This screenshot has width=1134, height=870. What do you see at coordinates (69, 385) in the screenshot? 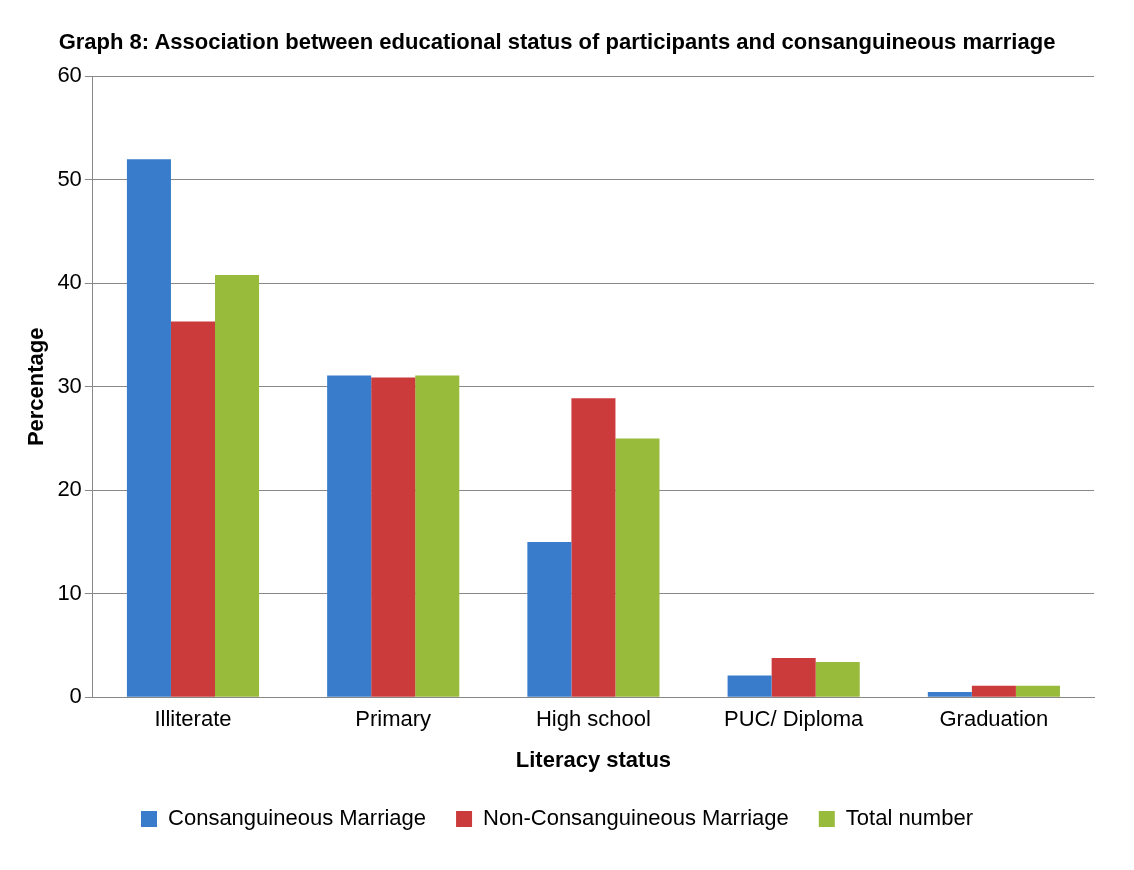
I see `y-tick-label: 30` at bounding box center [69, 385].